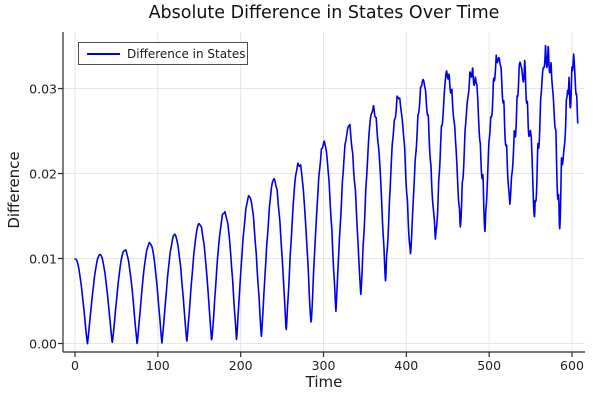  I want to click on legend-label: Difference in States, so click(186, 53).